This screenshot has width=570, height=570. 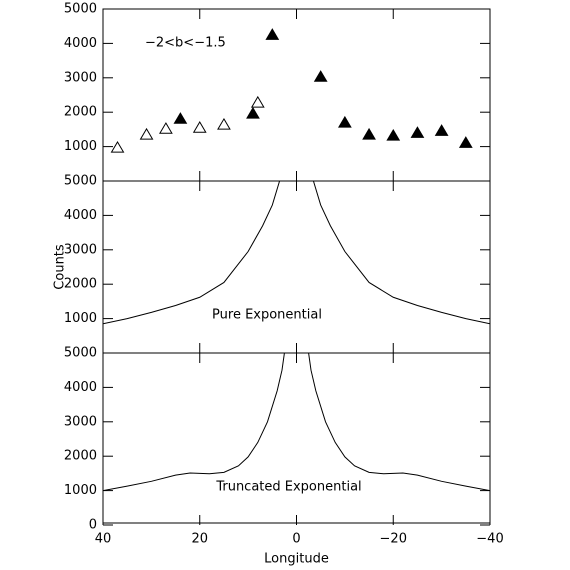 What do you see at coordinates (93, 525) in the screenshot?
I see `y-tick-label: 0` at bounding box center [93, 525].